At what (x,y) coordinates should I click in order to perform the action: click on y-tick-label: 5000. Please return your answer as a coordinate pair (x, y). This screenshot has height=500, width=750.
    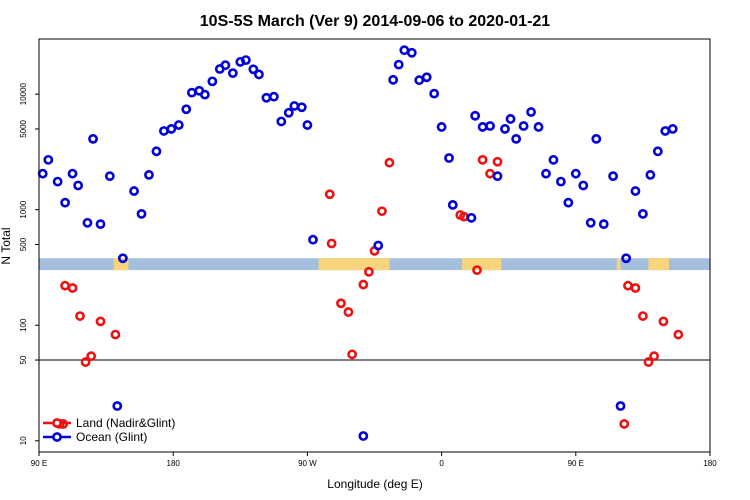
    Looking at the image, I should click on (23, 128).